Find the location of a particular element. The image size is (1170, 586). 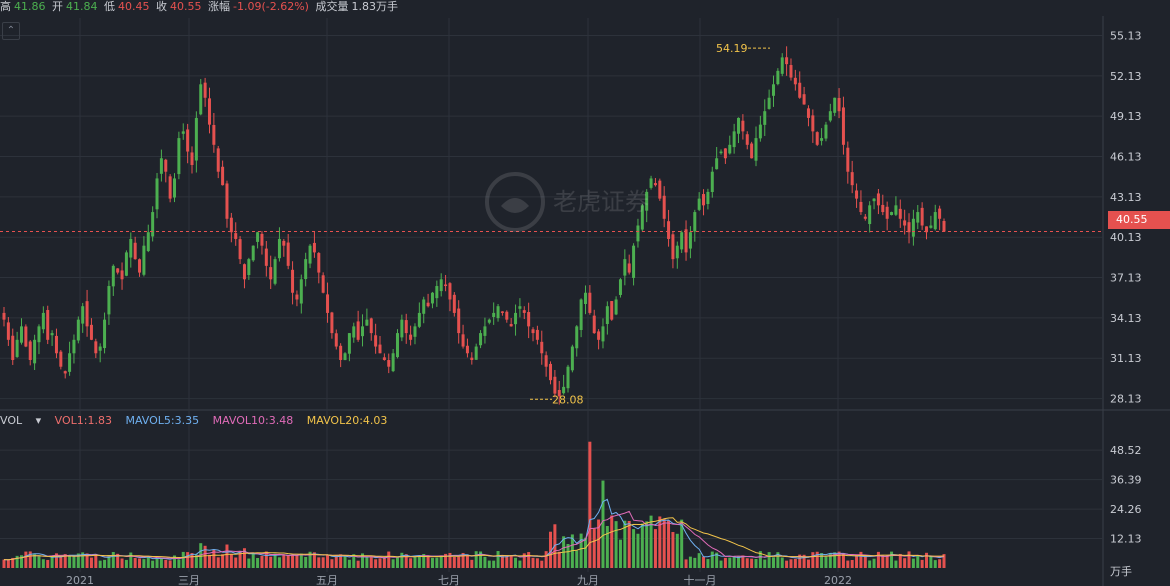

mavol5-legend: MAVOL5:3.35 is located at coordinates (162, 420).